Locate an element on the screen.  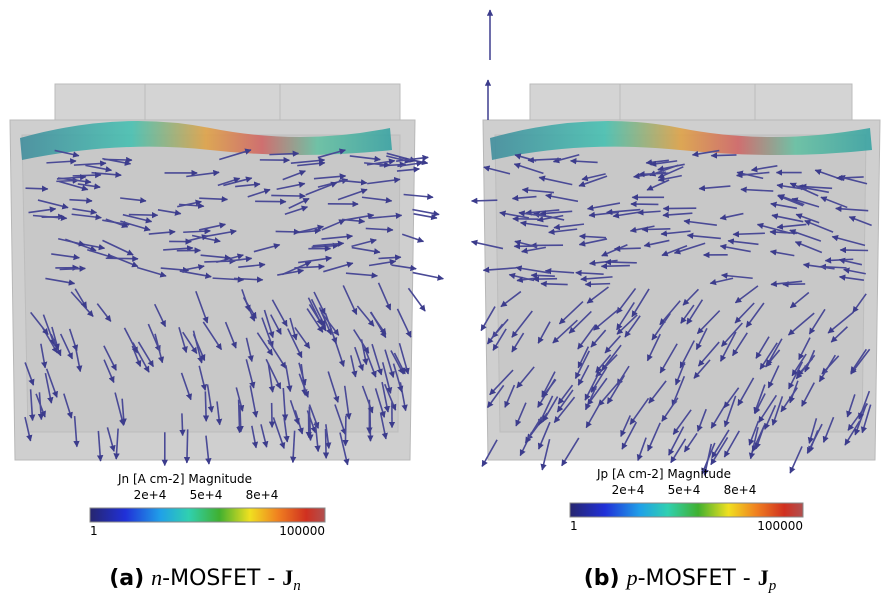
caption-label: (b) is located at coordinates (602, 578).